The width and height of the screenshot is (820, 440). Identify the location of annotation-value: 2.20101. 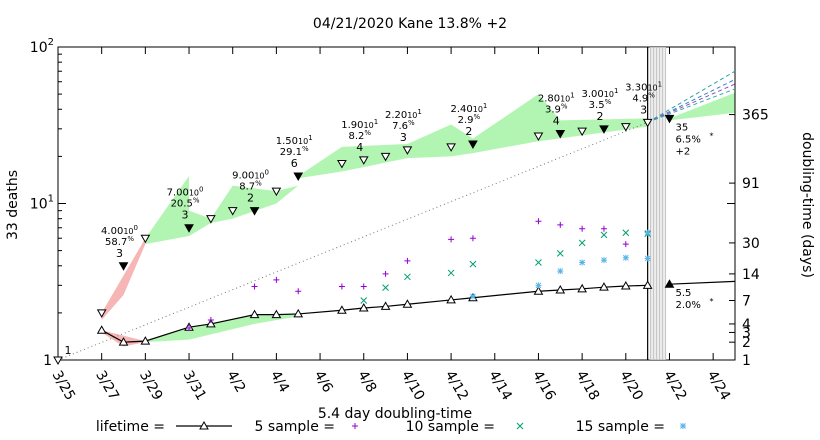
(403, 114).